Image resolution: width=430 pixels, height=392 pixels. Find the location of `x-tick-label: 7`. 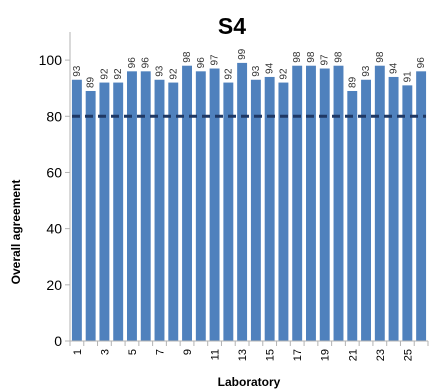

x-tick-label: 7 is located at coordinates (161, 352).